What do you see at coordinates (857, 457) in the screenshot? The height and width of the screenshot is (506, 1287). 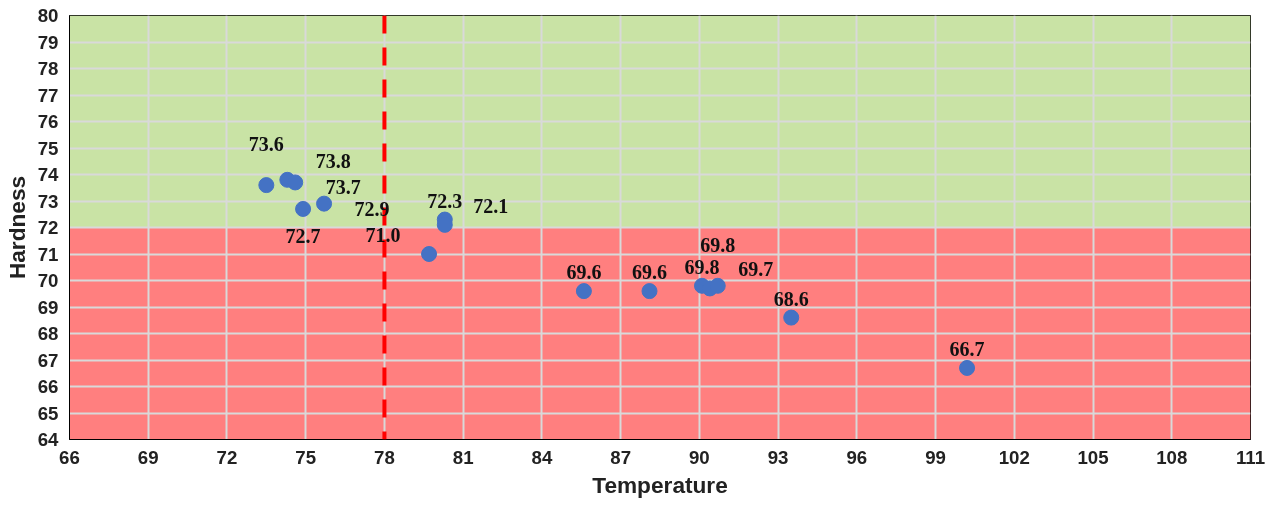 I see `x-tick-label: 96` at bounding box center [857, 457].